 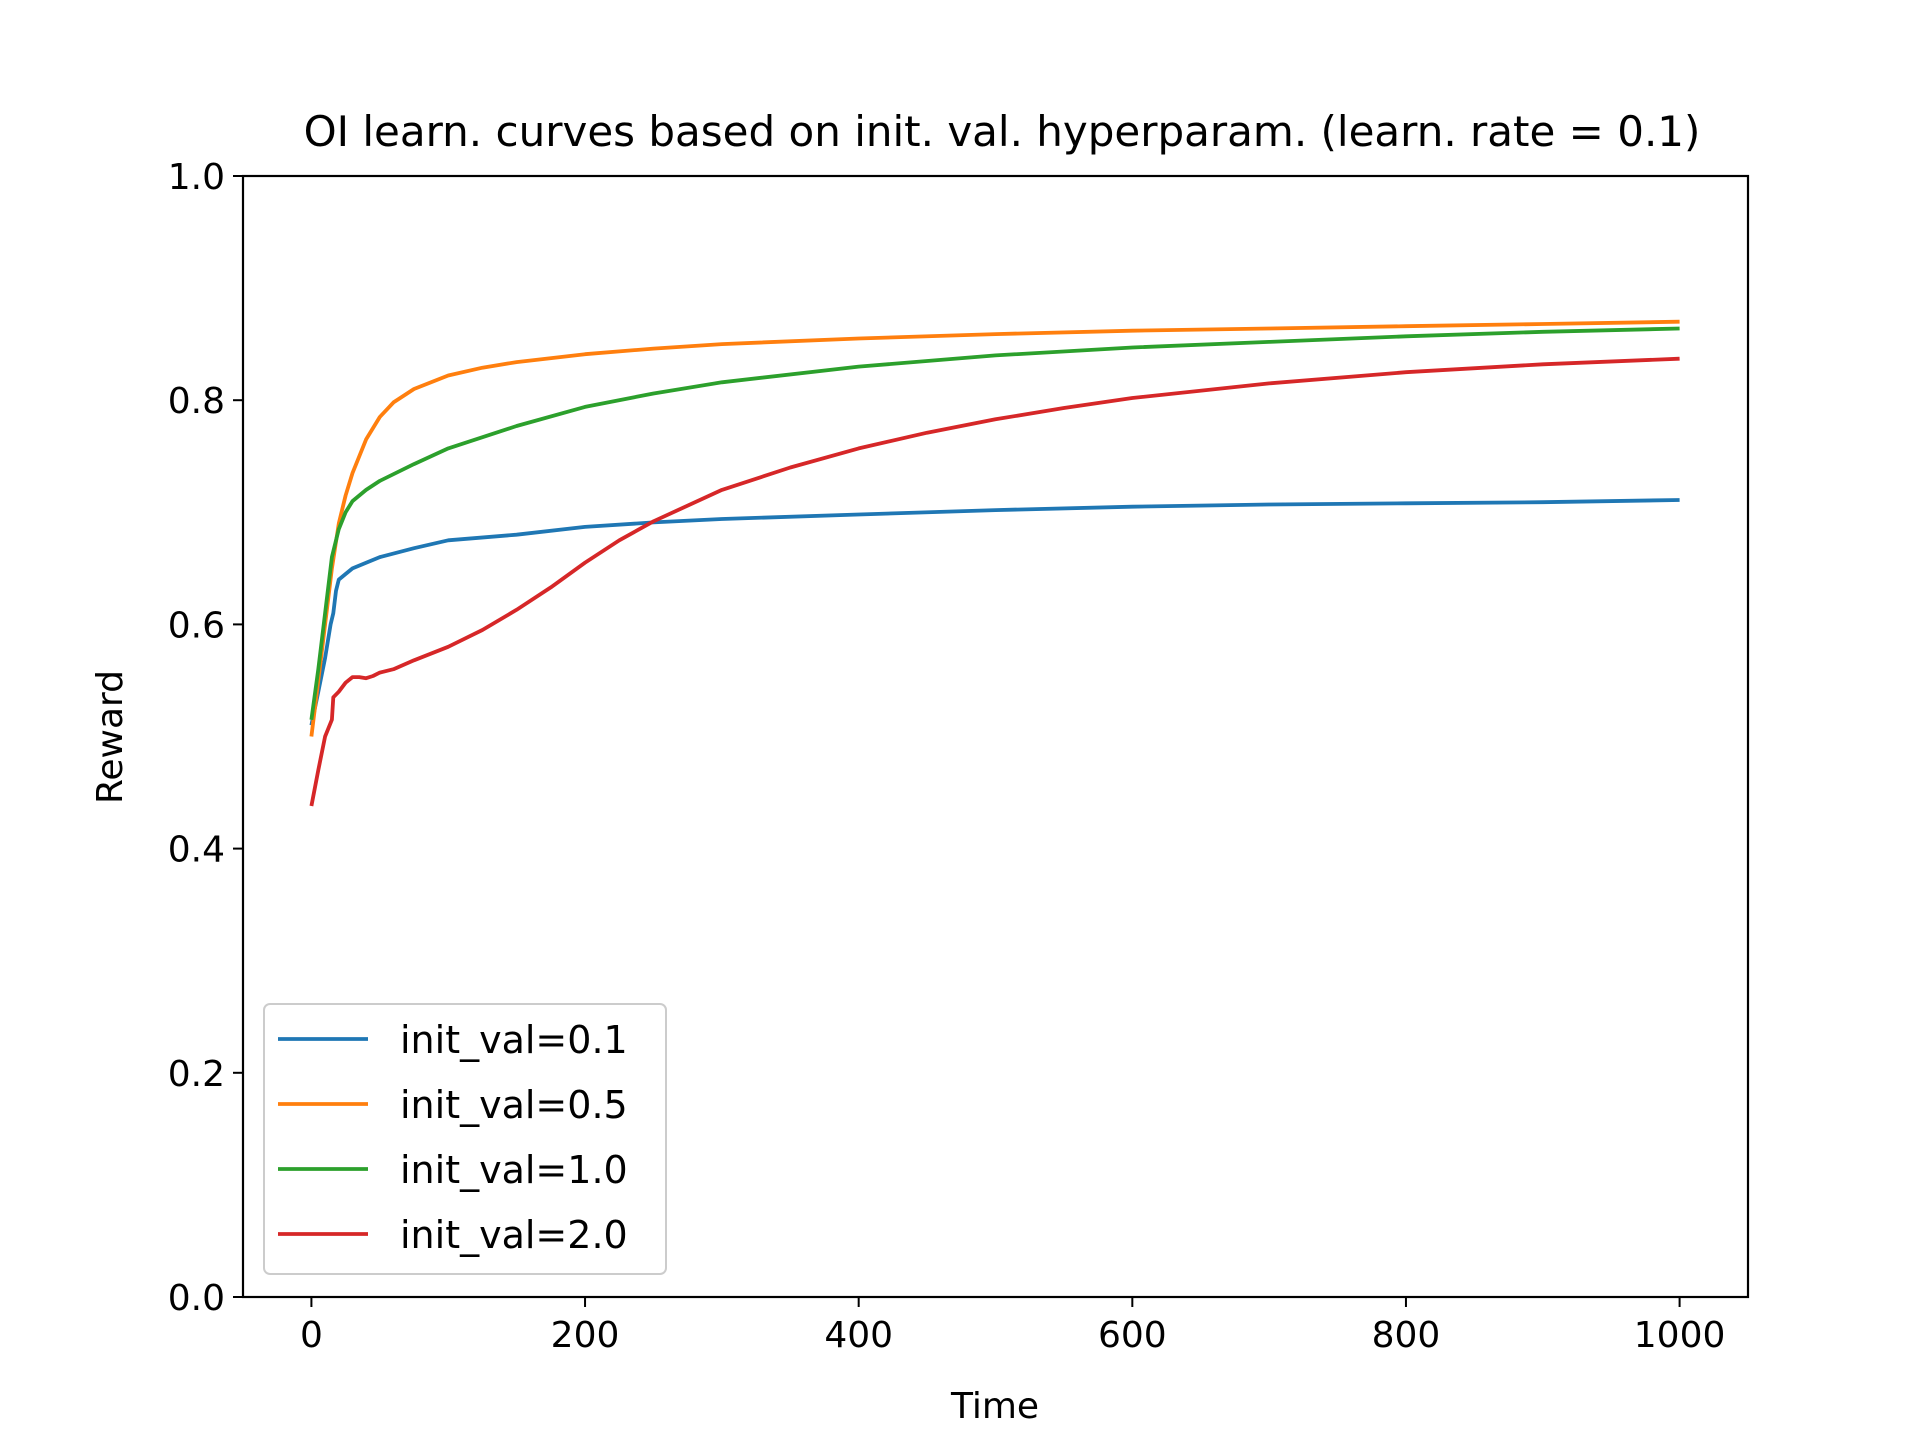 What do you see at coordinates (514, 1170) in the screenshot?
I see `legend-label: init_val=1.0` at bounding box center [514, 1170].